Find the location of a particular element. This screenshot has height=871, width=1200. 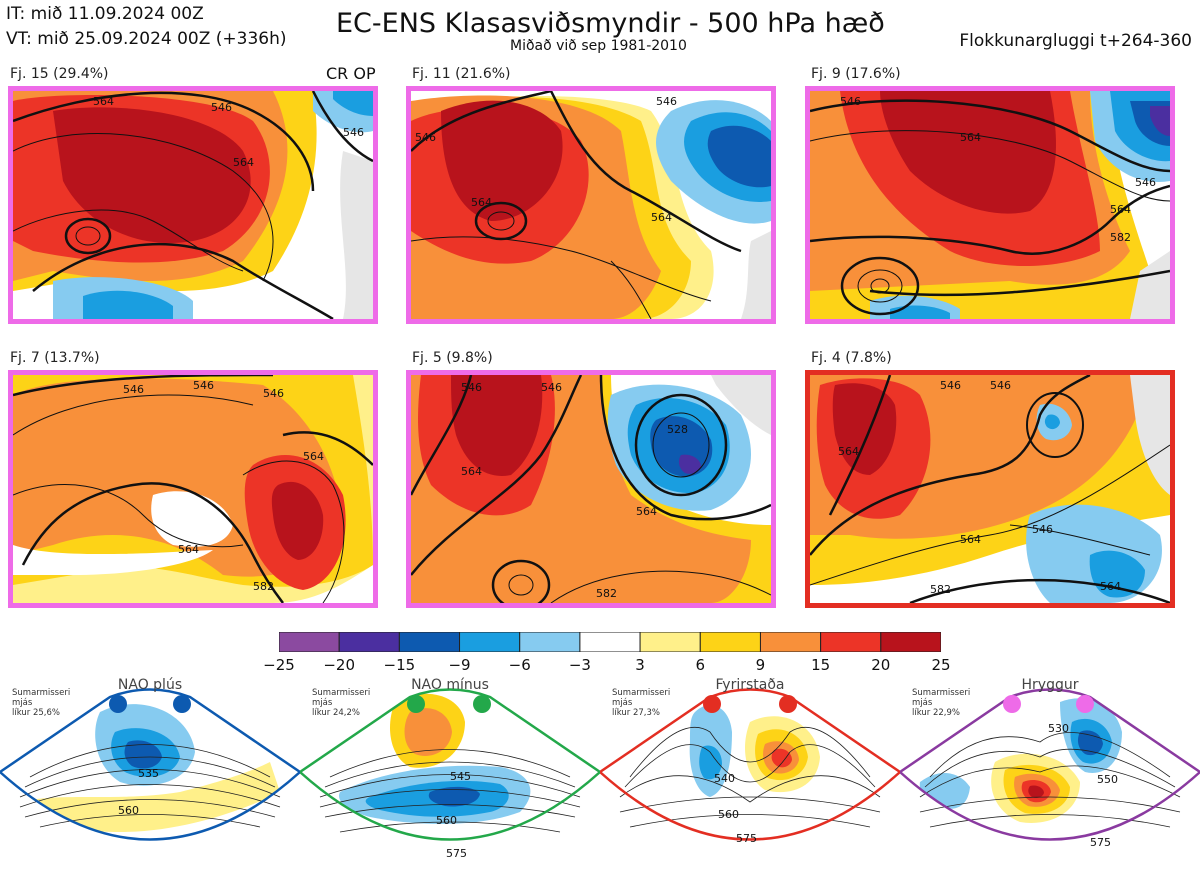

cluster-map-6: 546 546 564 564 546 582 564 is located at coordinates (990, 489).